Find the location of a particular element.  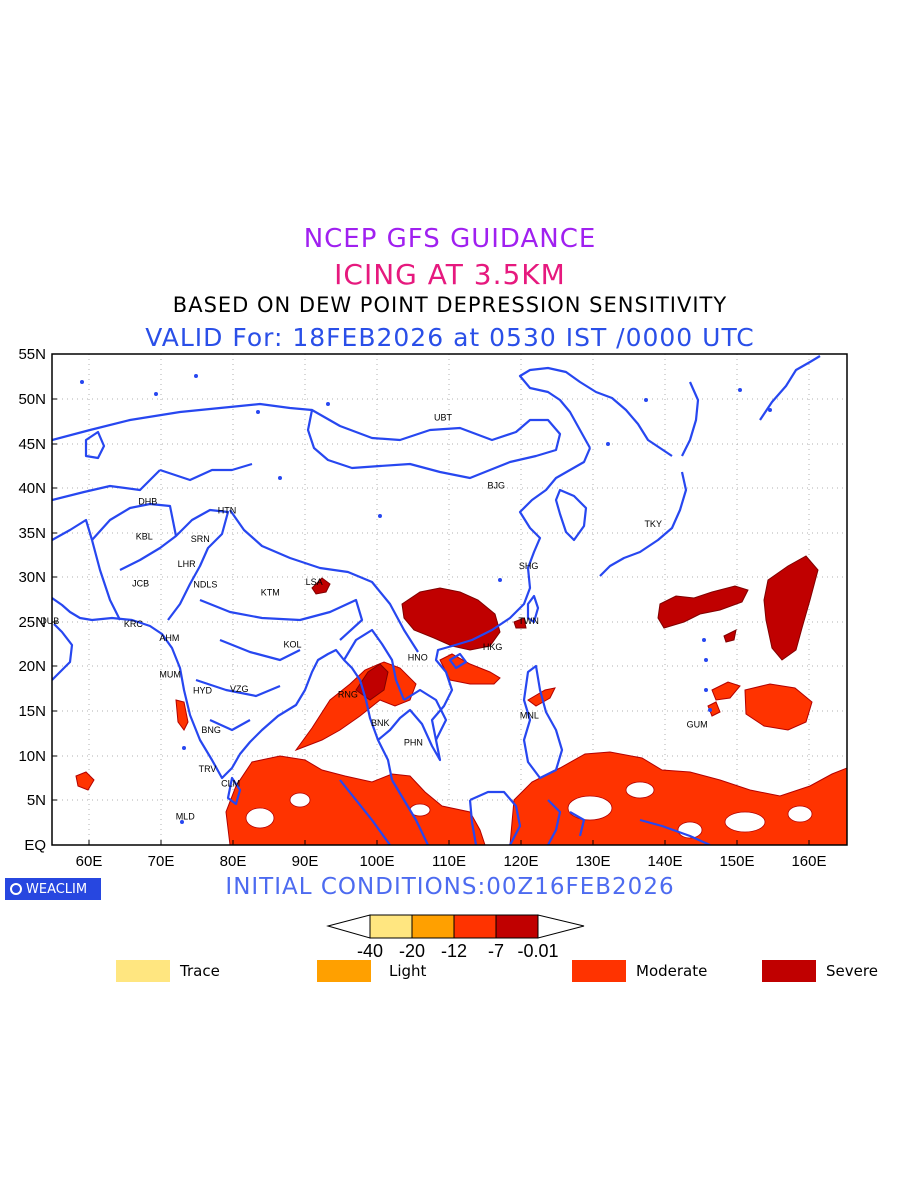

city-label-dub: DUB is located at coordinates (49, 621).